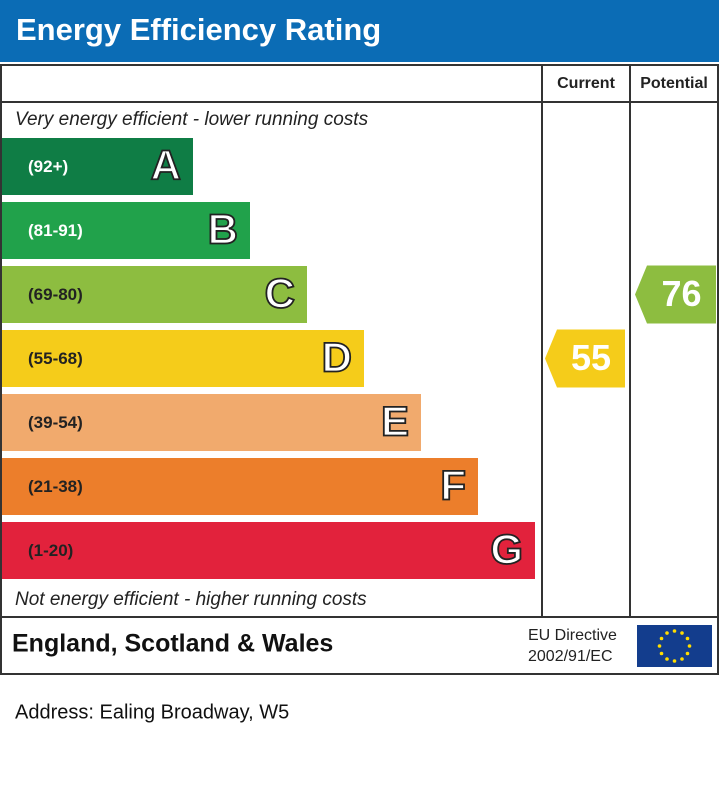 The image size is (719, 805). What do you see at coordinates (55, 230) in the screenshot?
I see `band-range: (81-91)` at bounding box center [55, 230].